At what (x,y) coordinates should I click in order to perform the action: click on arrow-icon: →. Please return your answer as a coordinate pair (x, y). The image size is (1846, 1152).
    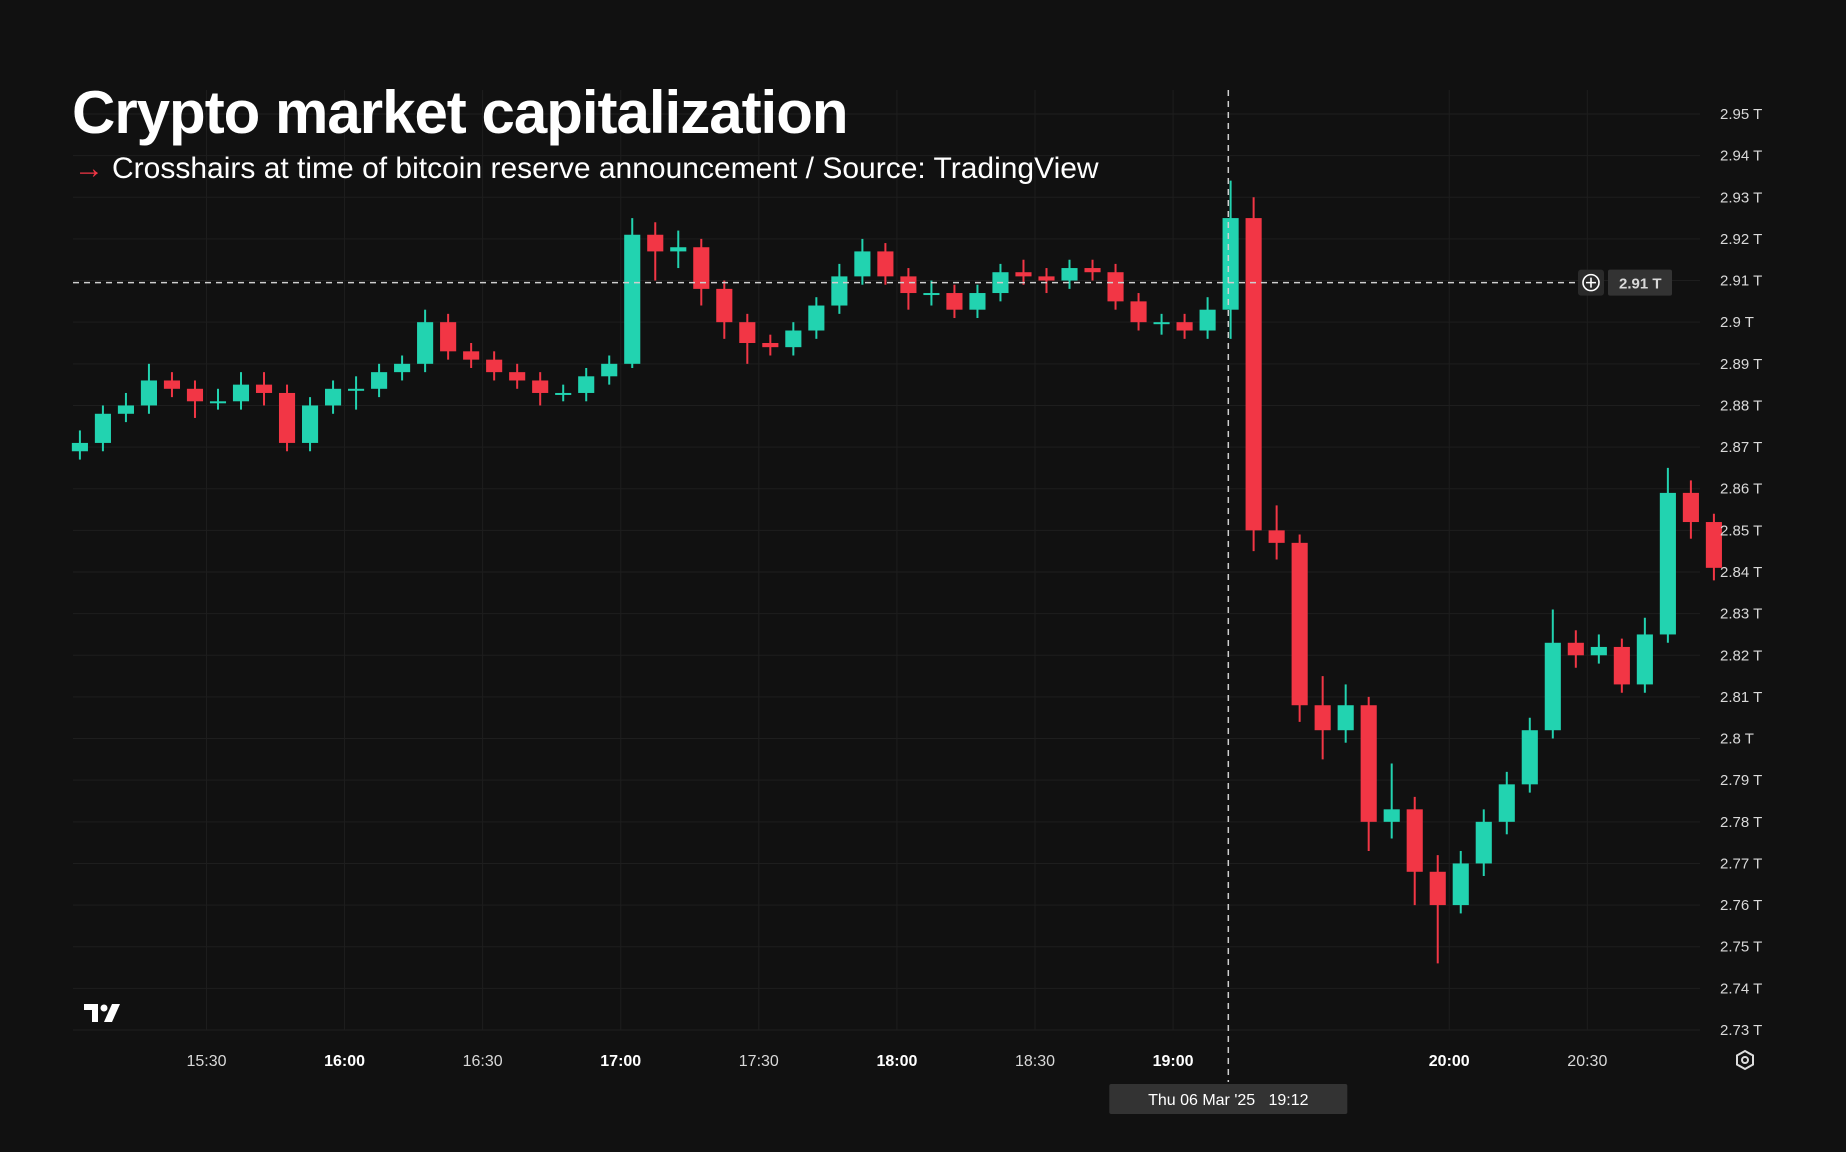
    Looking at the image, I should click on (89, 168).